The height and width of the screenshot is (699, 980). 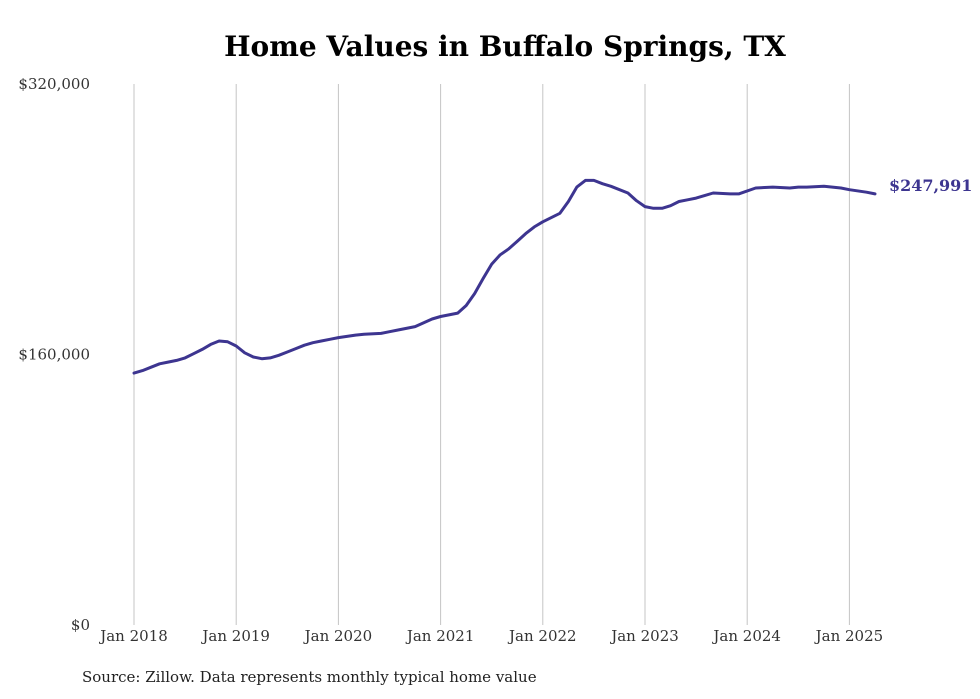 What do you see at coordinates (746, 636) in the screenshot?
I see `x-tick-label: Jan 2024` at bounding box center [746, 636].